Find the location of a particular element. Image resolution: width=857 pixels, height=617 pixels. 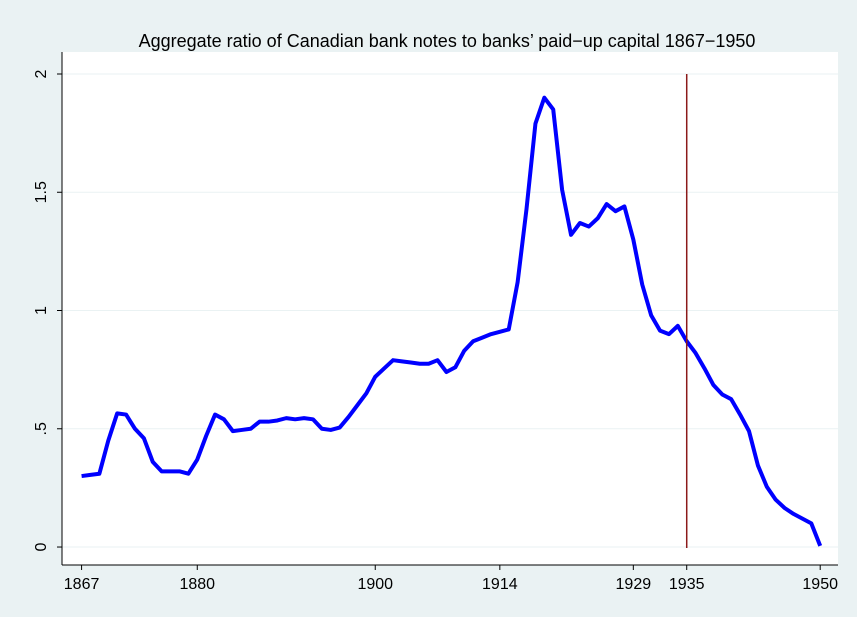

x-tick-label: 1914 is located at coordinates (500, 584).